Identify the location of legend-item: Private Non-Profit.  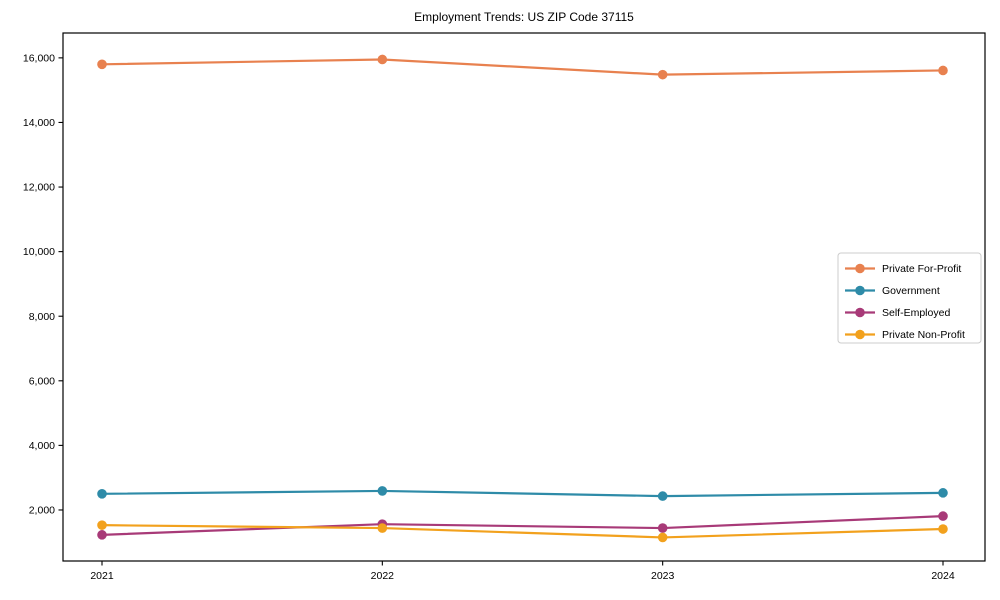
(905, 335).